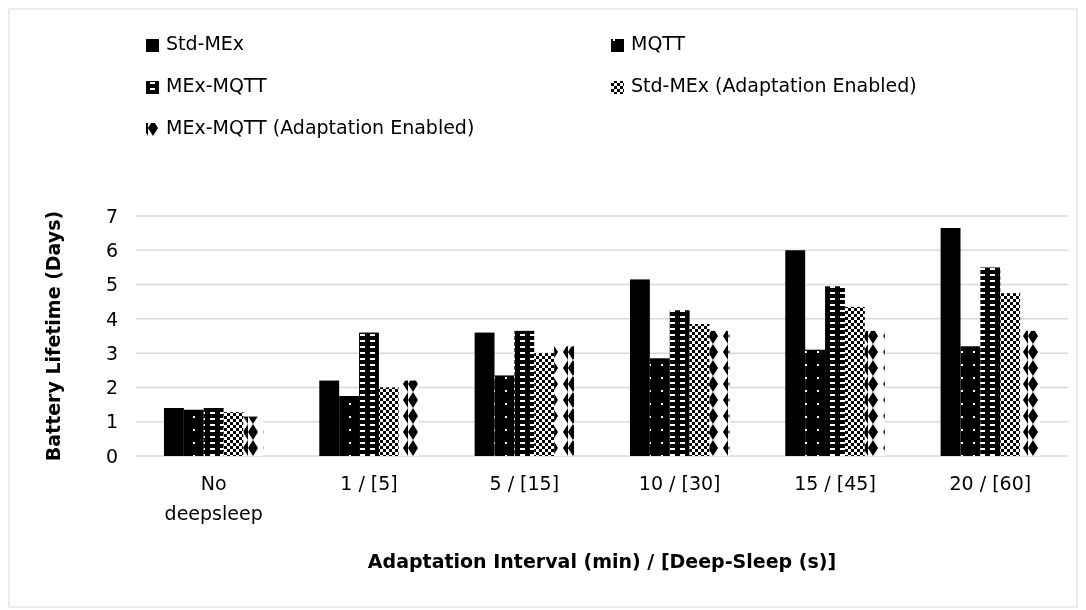 Image resolution: width=1086 pixels, height=610 pixels. I want to click on legend-label: MEx-MQTT (Adaptation Enabled), so click(320, 127).